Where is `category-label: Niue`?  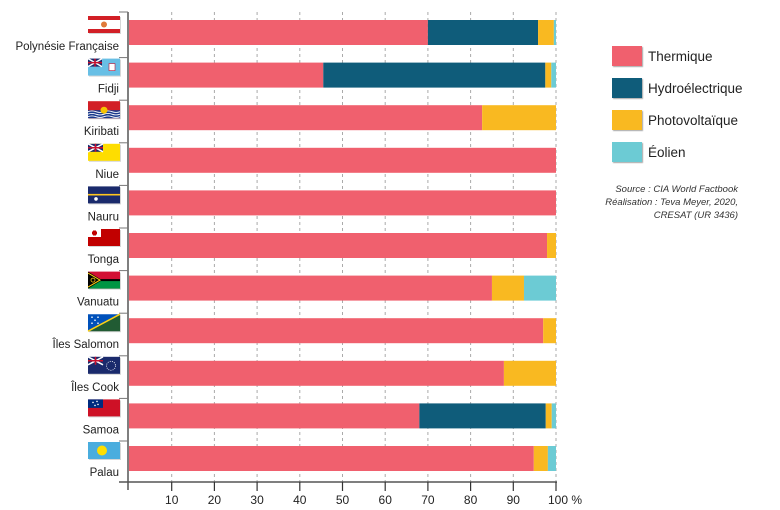 category-label: Niue is located at coordinates (107, 175).